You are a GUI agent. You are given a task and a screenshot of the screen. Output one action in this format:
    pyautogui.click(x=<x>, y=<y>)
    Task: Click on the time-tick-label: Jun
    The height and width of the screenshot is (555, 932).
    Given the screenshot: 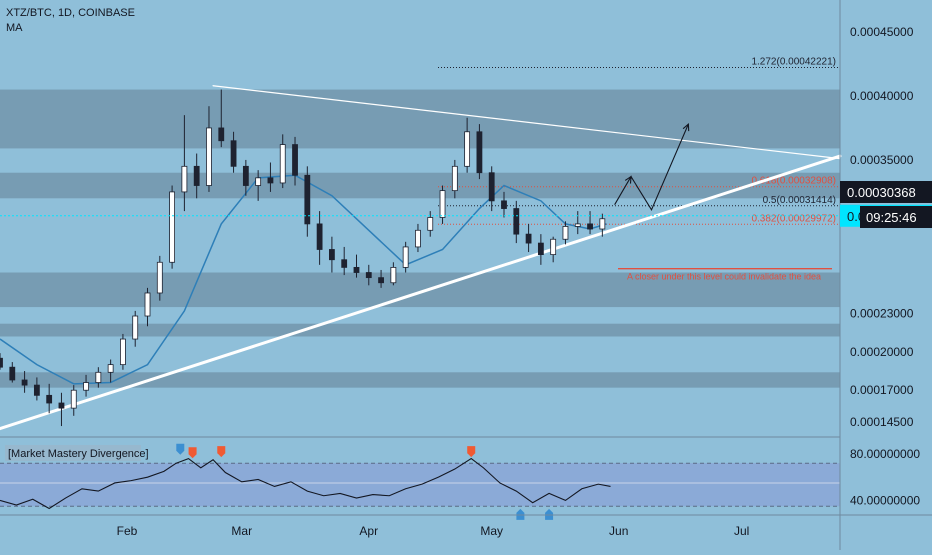 What is the action you would take?
    pyautogui.click(x=618, y=531)
    